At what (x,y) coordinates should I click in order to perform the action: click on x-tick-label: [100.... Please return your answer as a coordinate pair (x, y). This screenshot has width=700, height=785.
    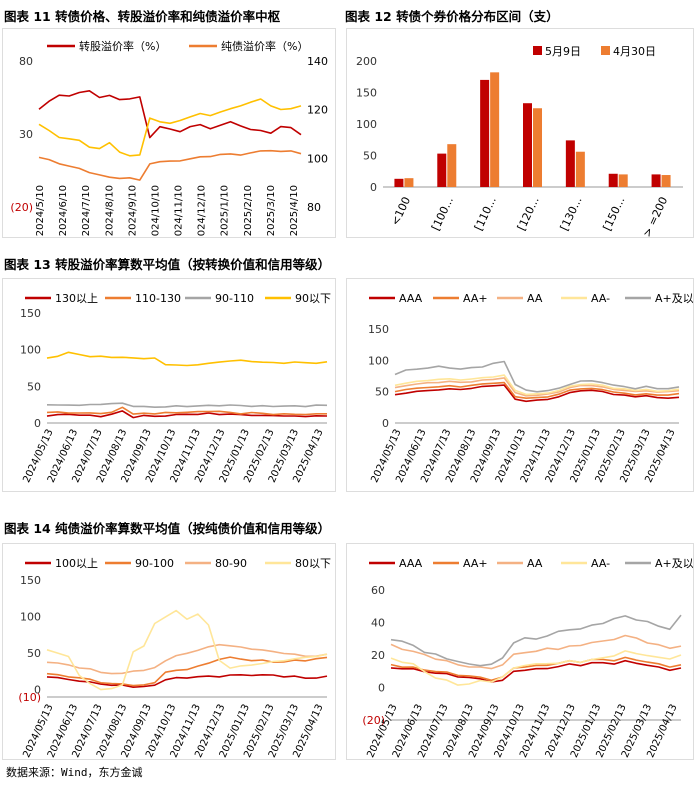
    Looking at the image, I should click on (442, 214).